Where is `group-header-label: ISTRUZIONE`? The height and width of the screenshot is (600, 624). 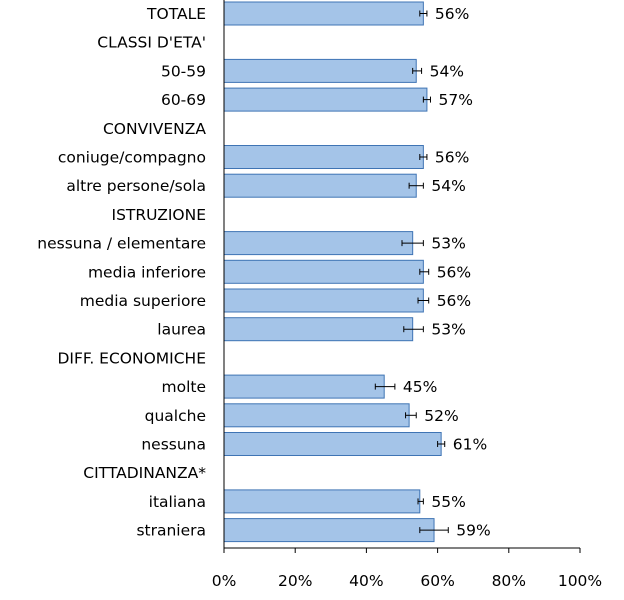 group-header-label: ISTRUZIONE is located at coordinates (159, 215).